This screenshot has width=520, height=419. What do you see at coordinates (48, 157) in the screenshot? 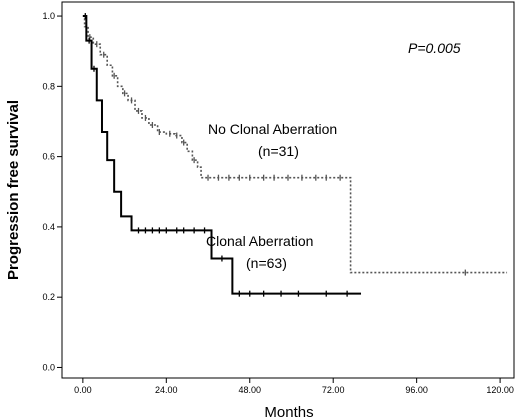
I see `y-tick-label: 0.6` at bounding box center [48, 157].